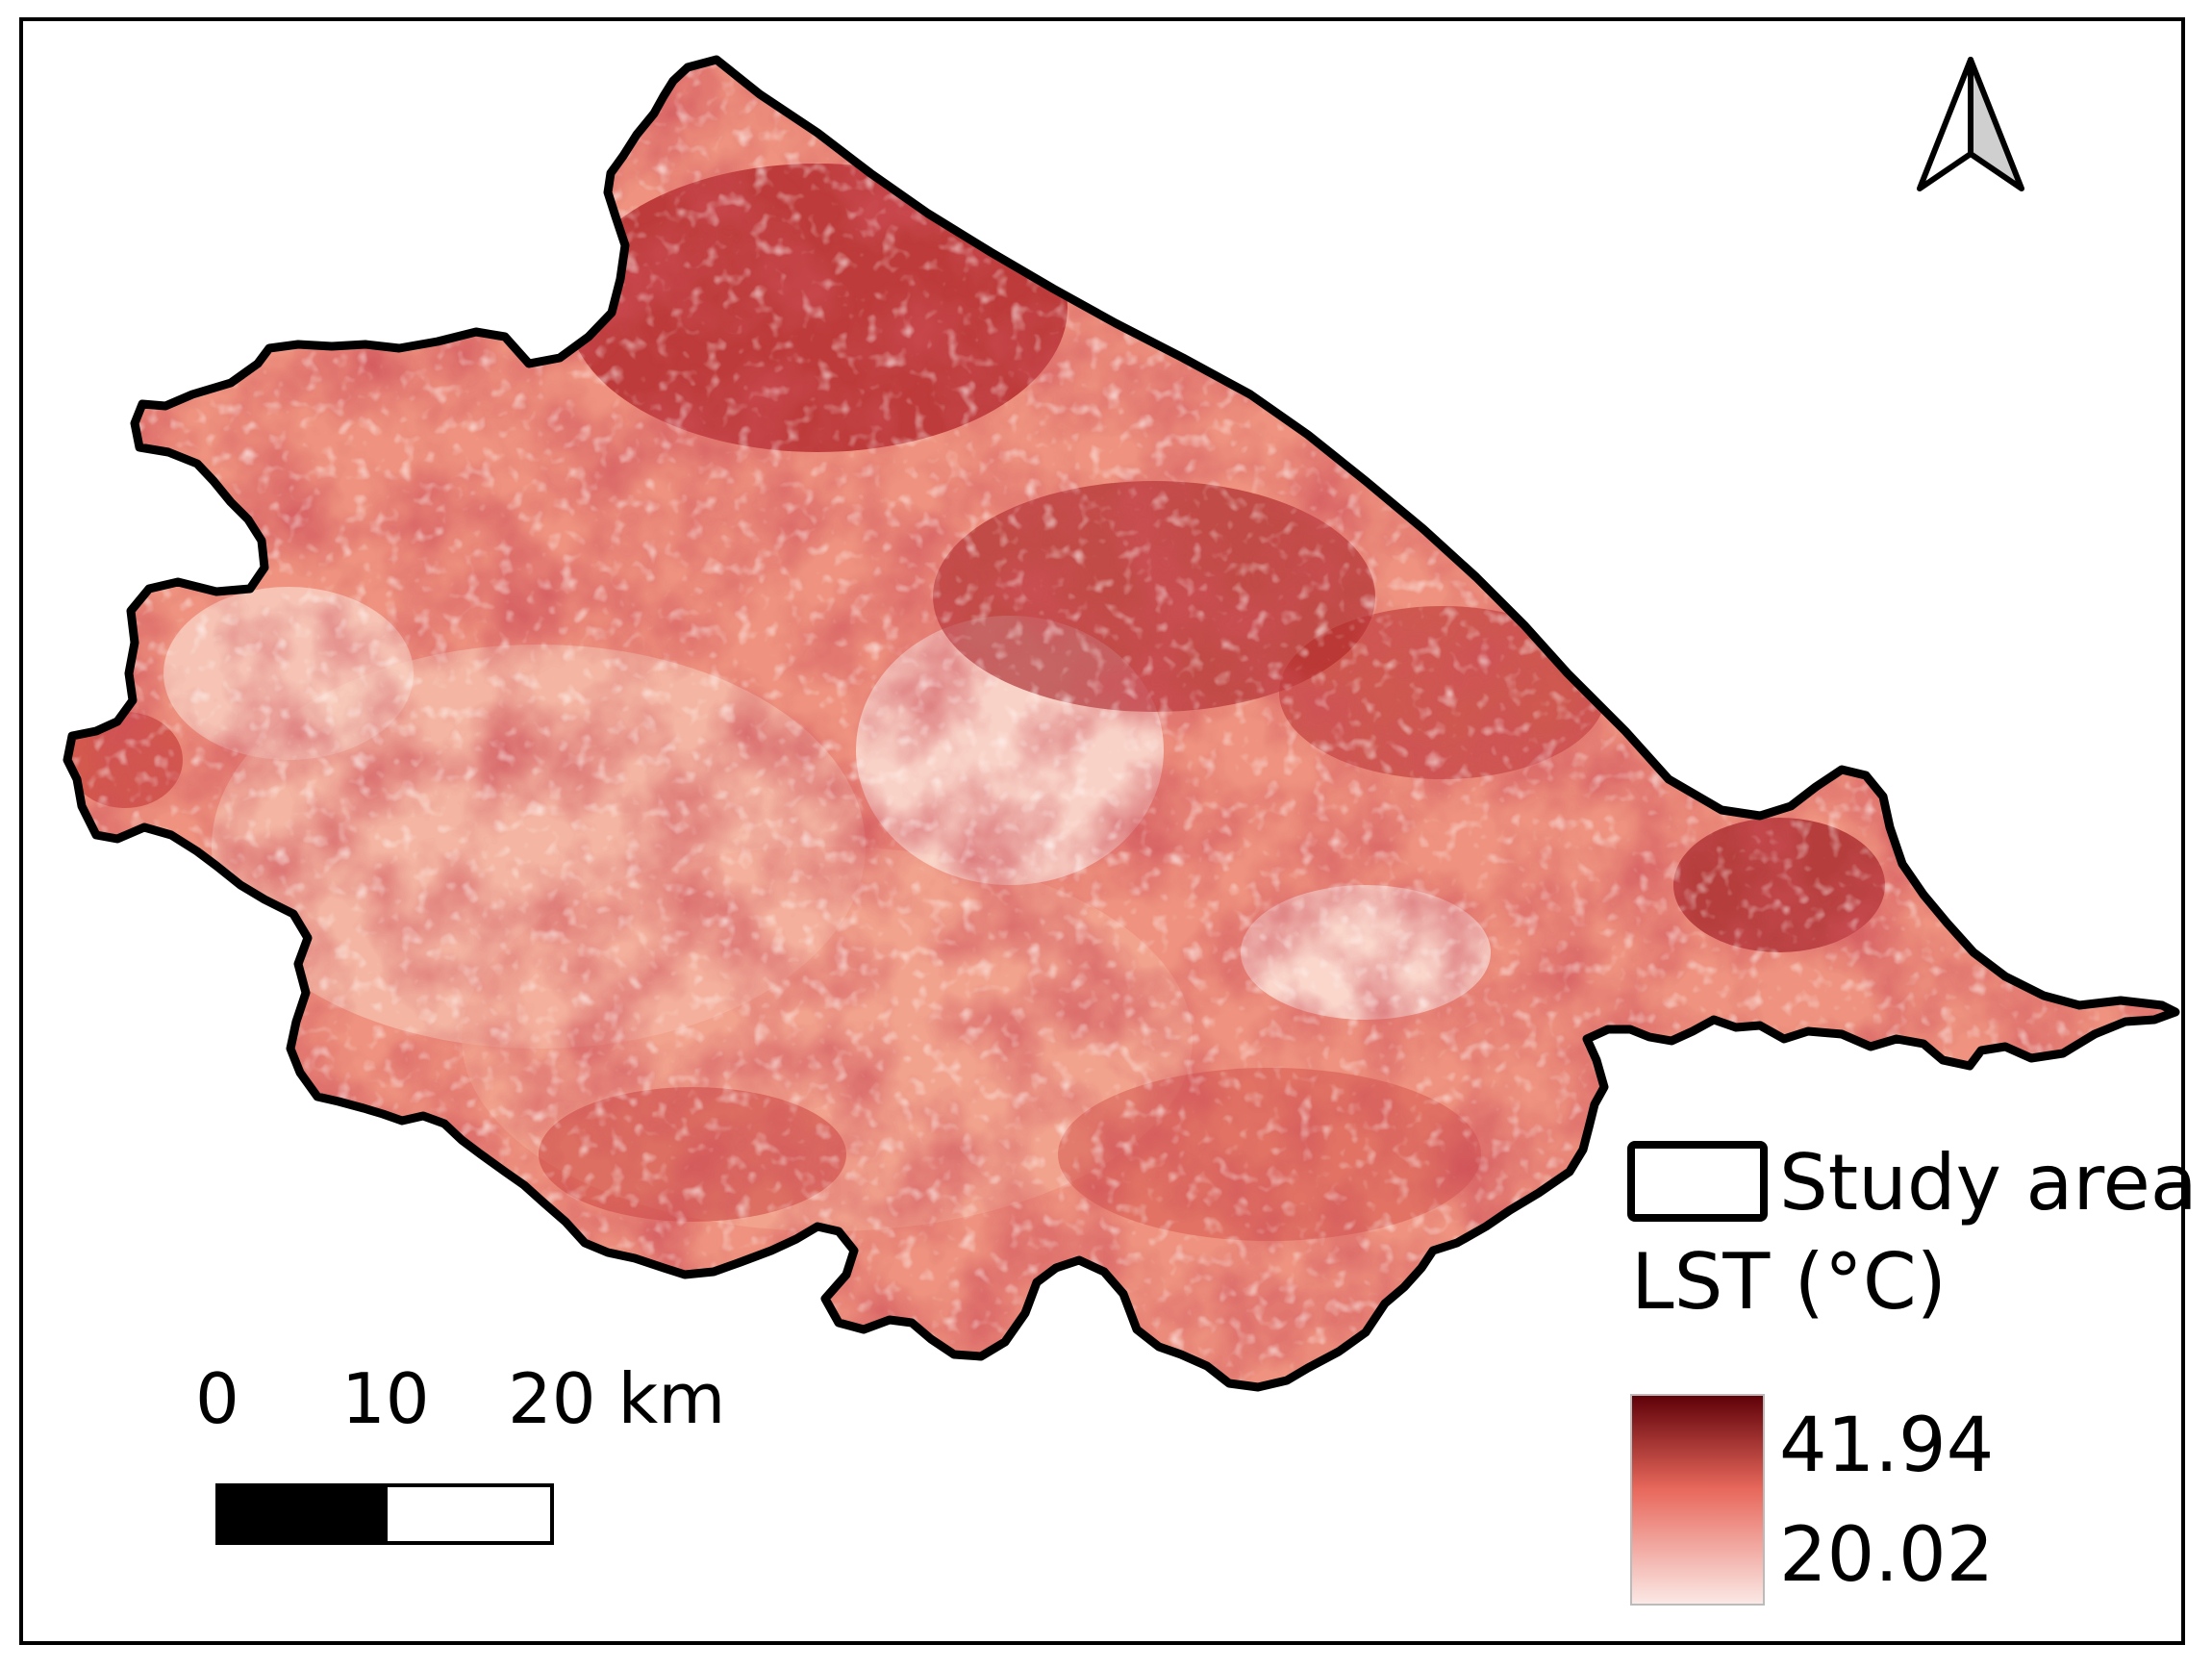 This screenshot has width=2212, height=1670. Describe the element at coordinates (617, 1398) in the screenshot. I see `scale-label-20-km: 20 km` at that location.